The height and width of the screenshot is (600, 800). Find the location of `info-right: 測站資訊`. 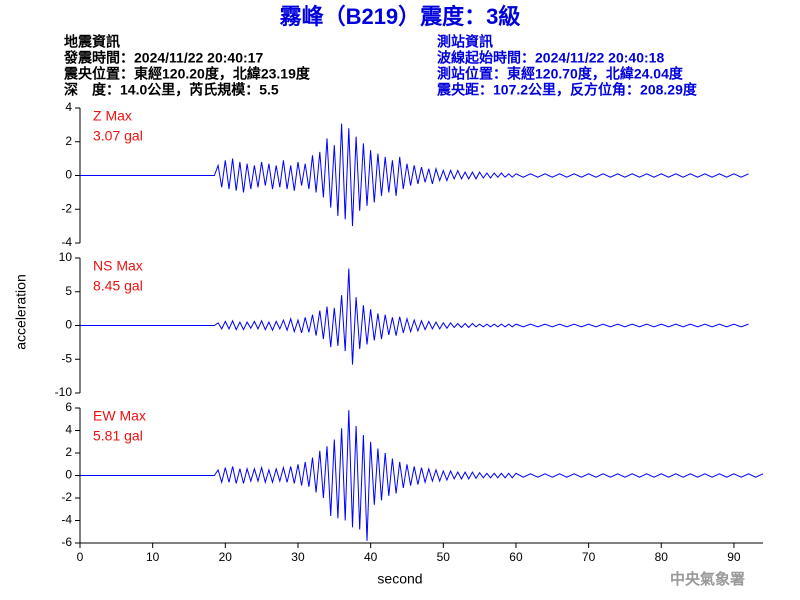

info-right: 測站資訊 is located at coordinates (465, 42).